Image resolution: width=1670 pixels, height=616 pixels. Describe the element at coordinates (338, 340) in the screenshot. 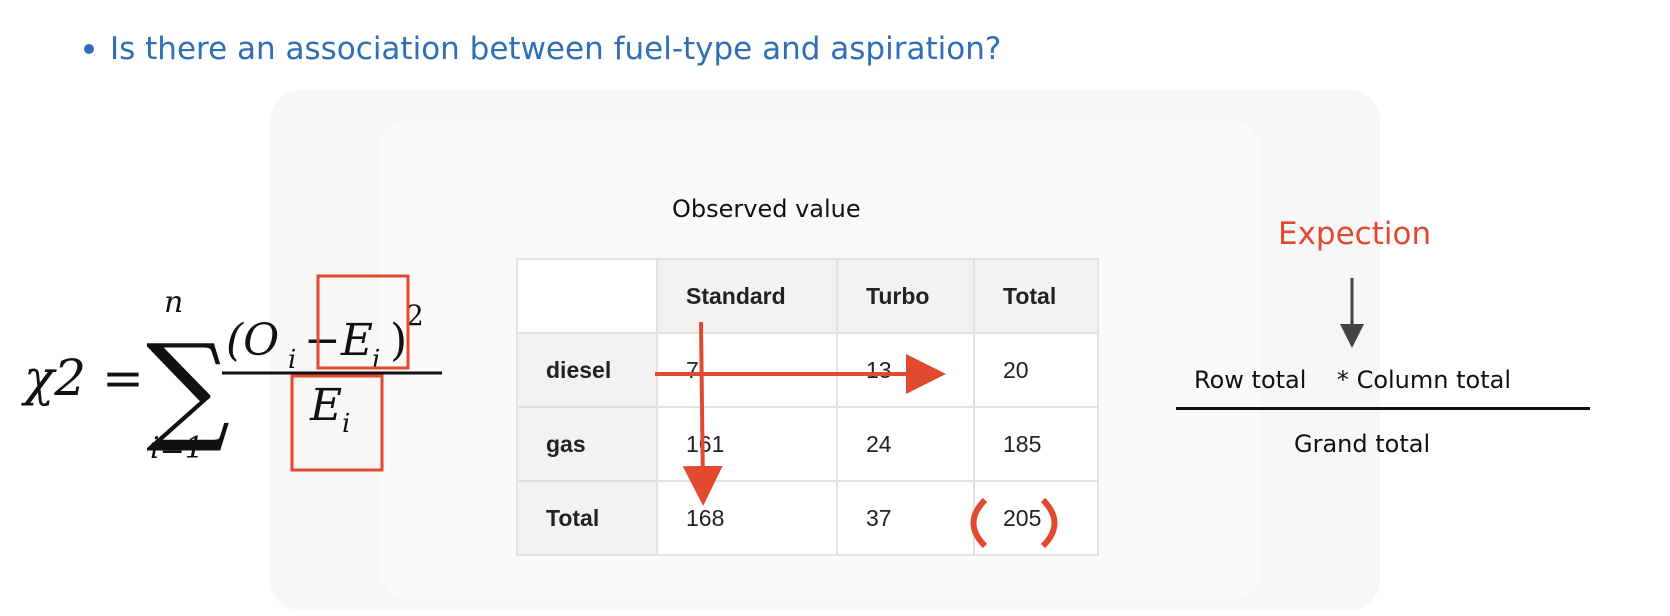

I see `numerator-expected: −E` at that location.